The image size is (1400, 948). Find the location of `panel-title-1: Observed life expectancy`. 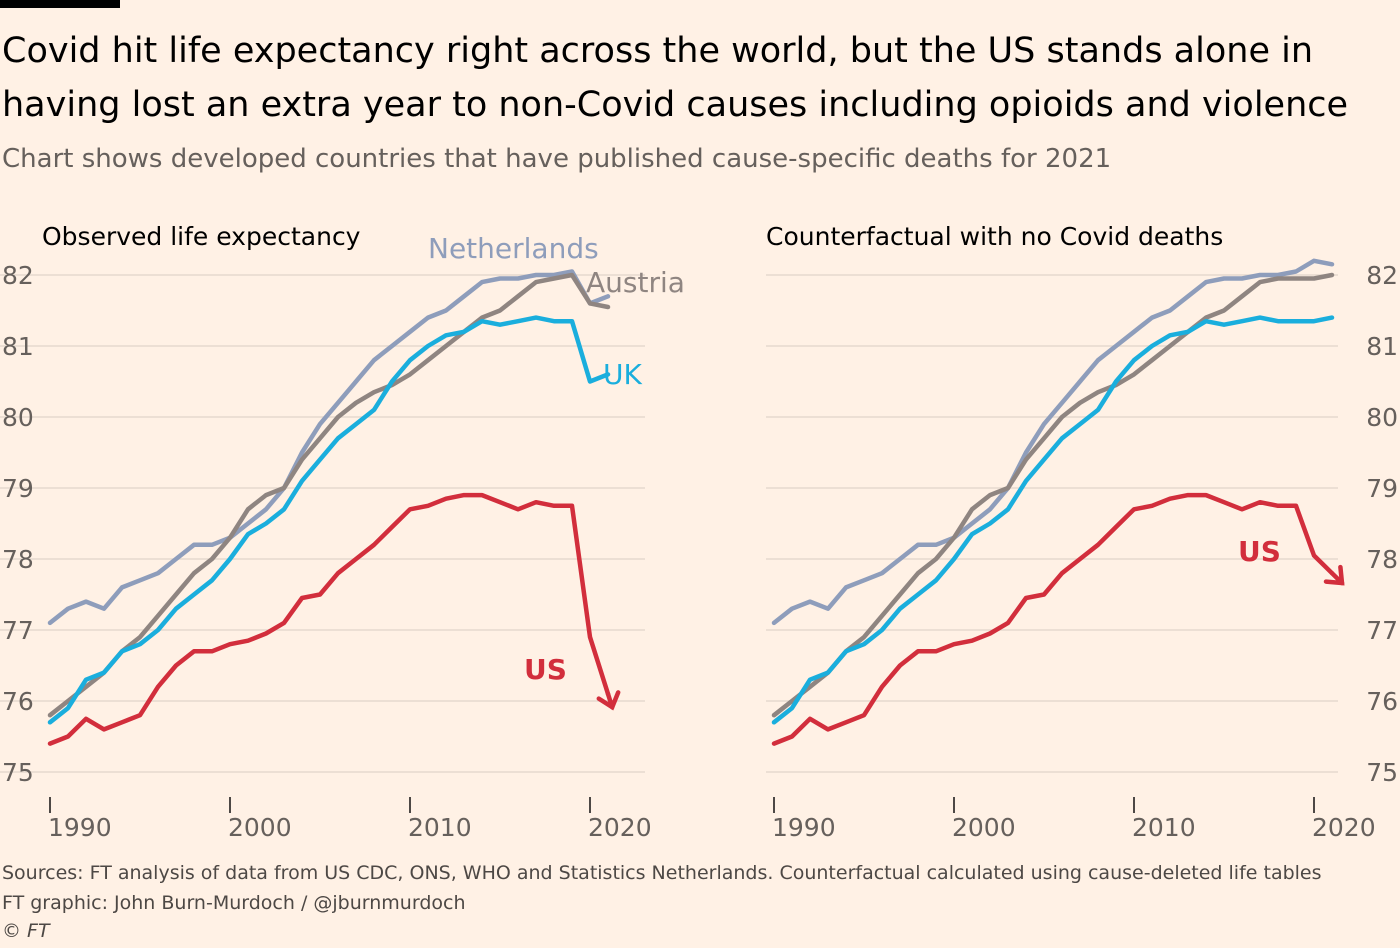

panel-title-1: Observed life expectancy is located at coordinates (201, 236).